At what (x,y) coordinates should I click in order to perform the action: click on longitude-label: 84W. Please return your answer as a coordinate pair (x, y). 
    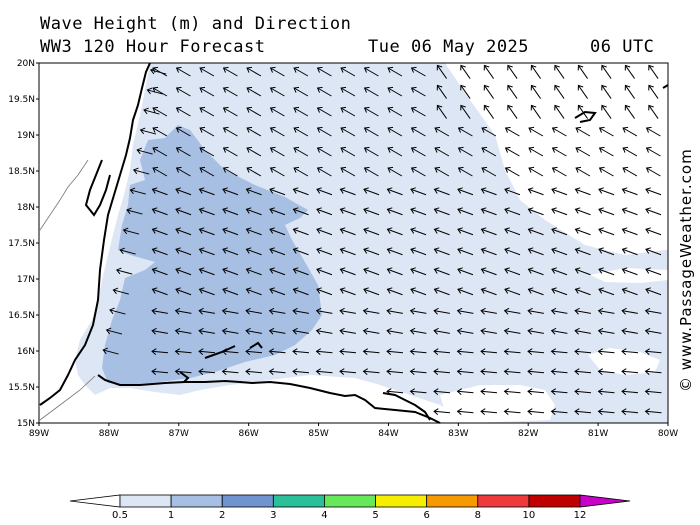
    Looking at the image, I should click on (388, 434).